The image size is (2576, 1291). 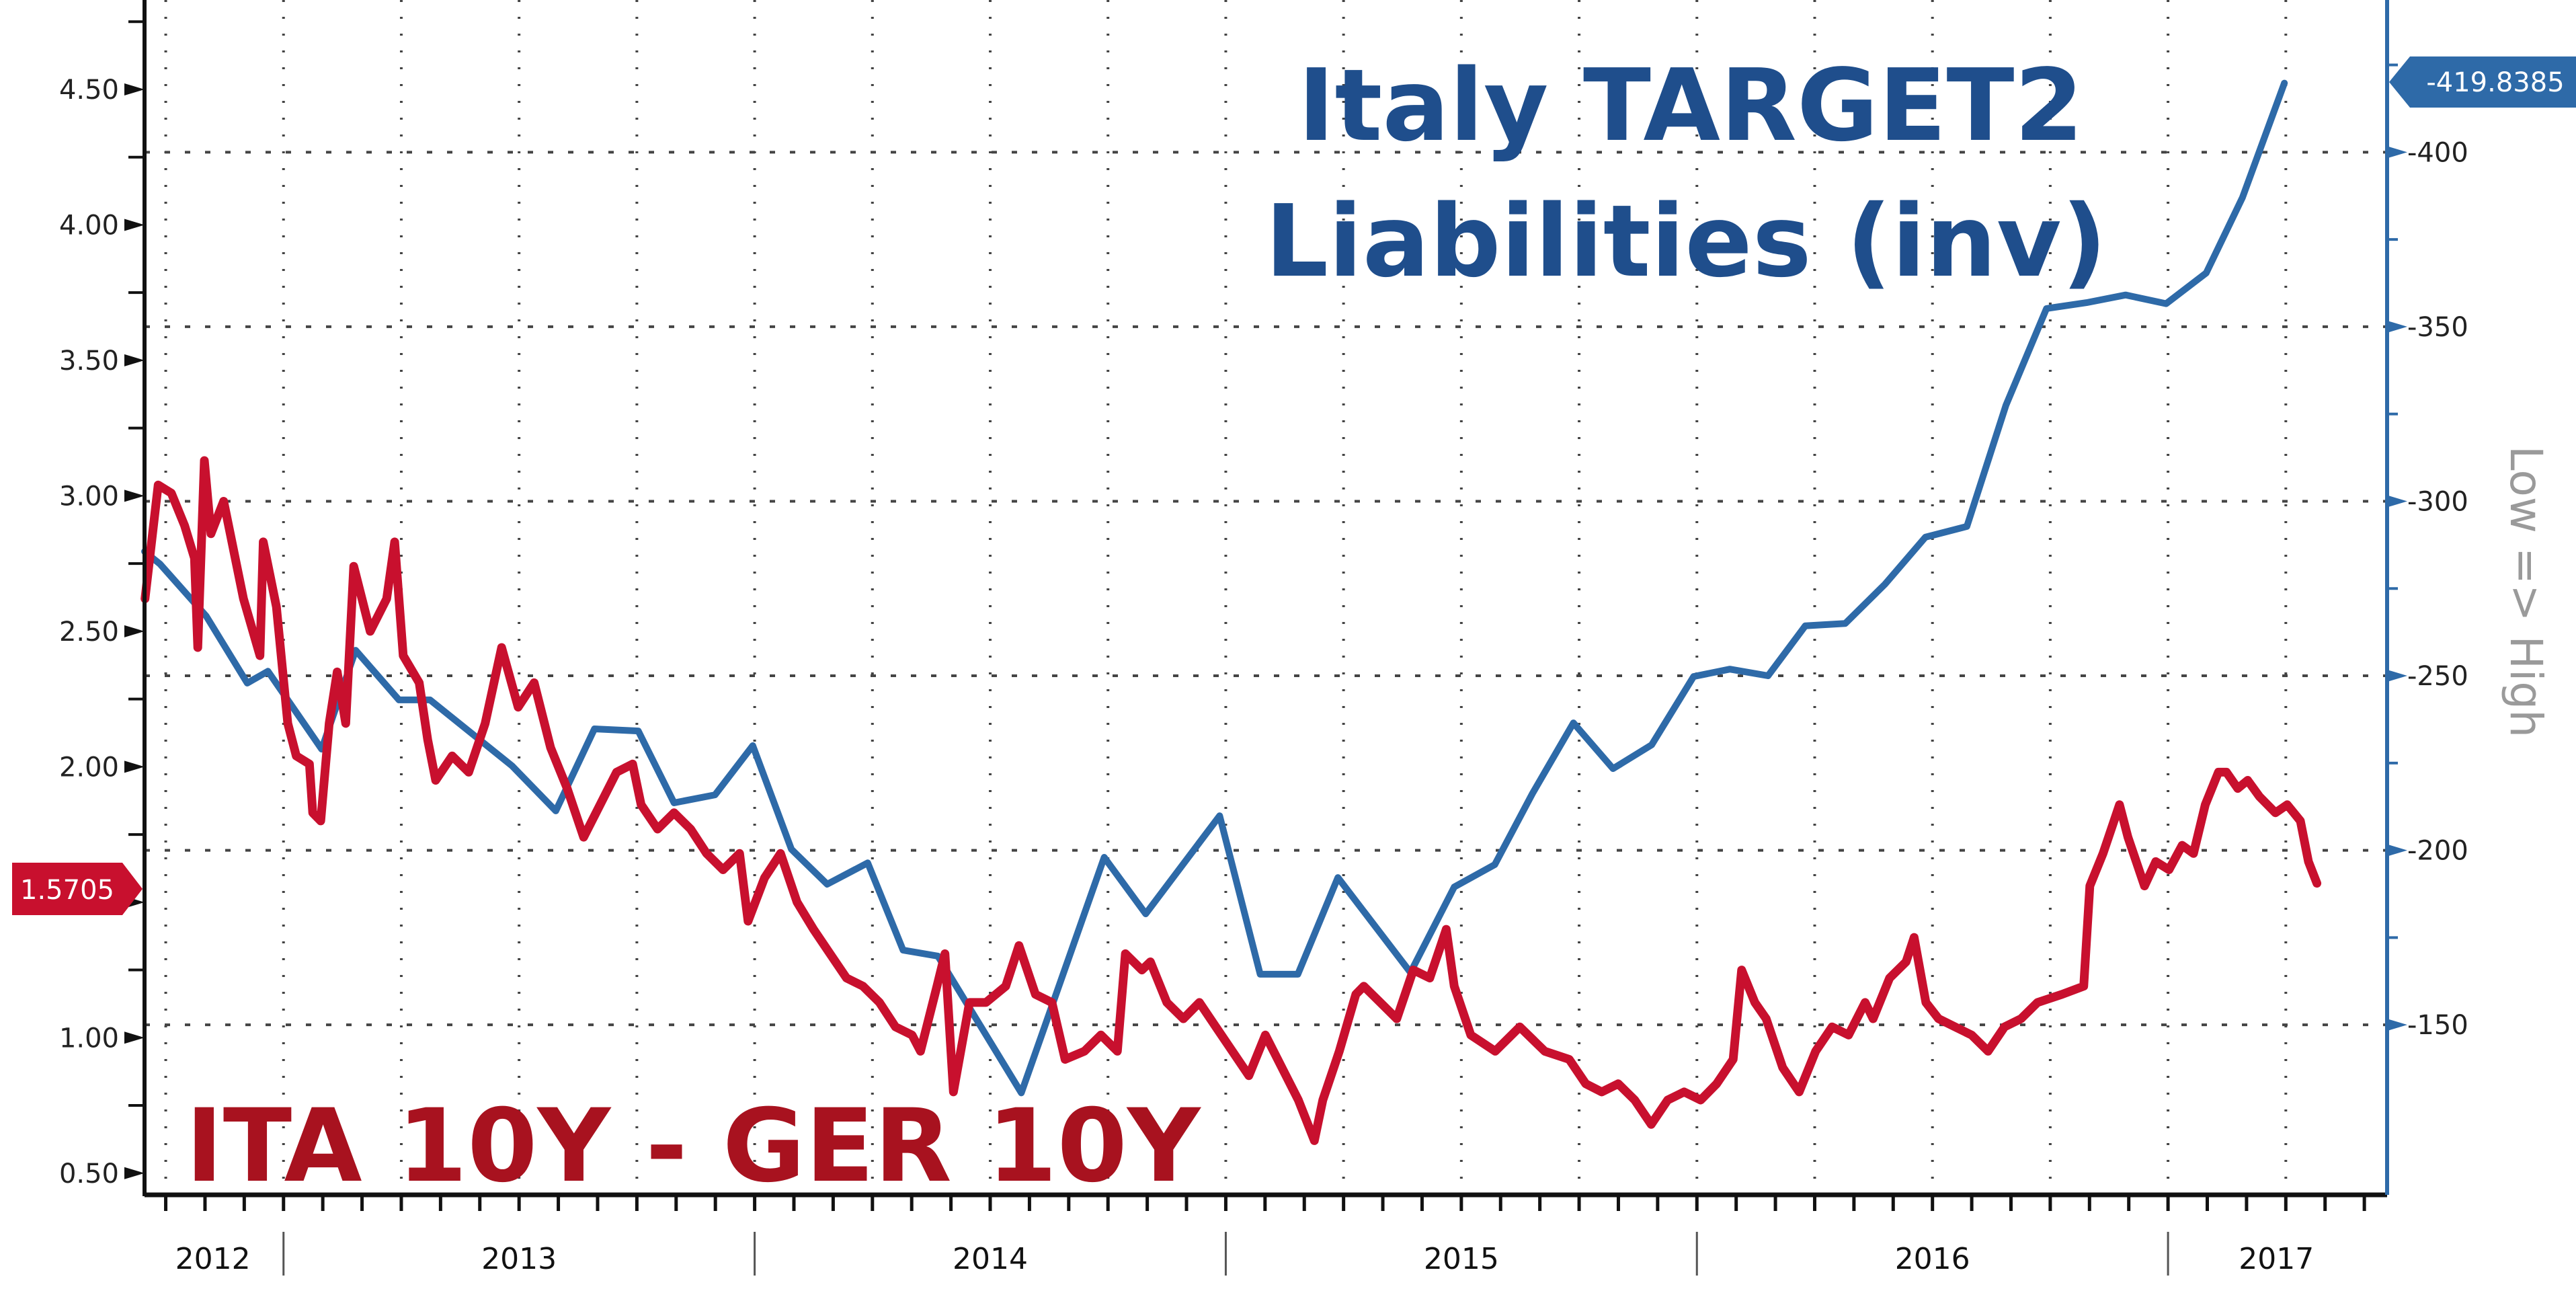 I want to click on left-tick-label: 2.00, so click(x=89, y=767).